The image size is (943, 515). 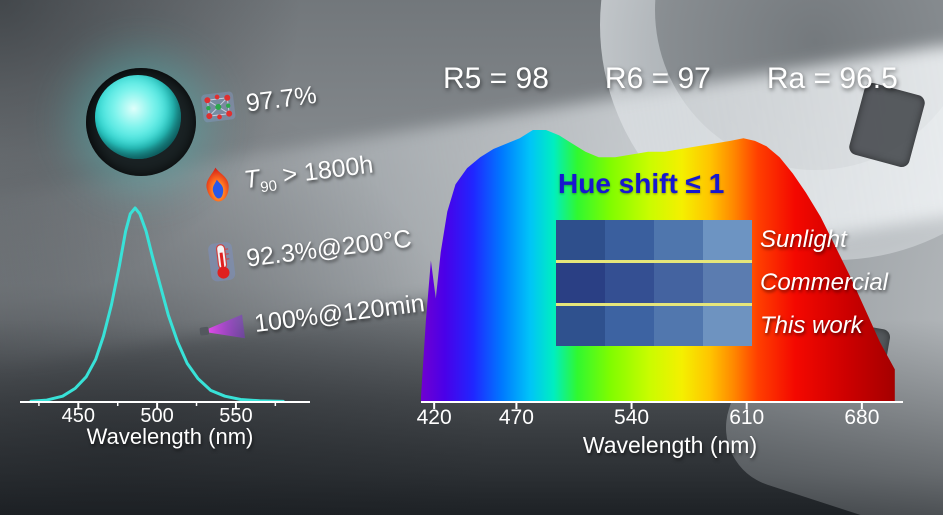 I want to click on metric-quantum-efficiency: 97.7%, so click(x=258, y=102).